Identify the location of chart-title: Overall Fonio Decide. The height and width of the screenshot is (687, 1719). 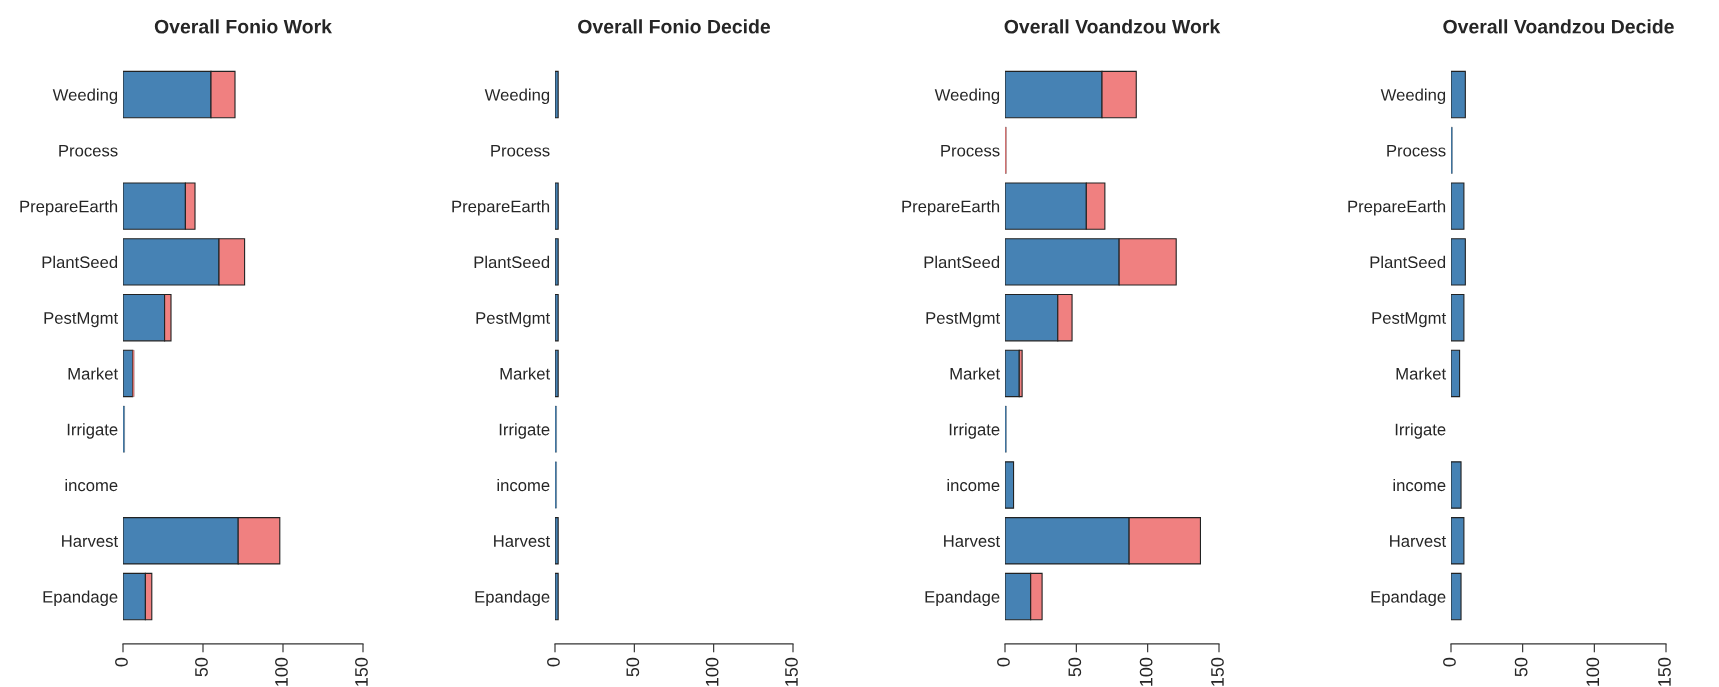
(674, 26).